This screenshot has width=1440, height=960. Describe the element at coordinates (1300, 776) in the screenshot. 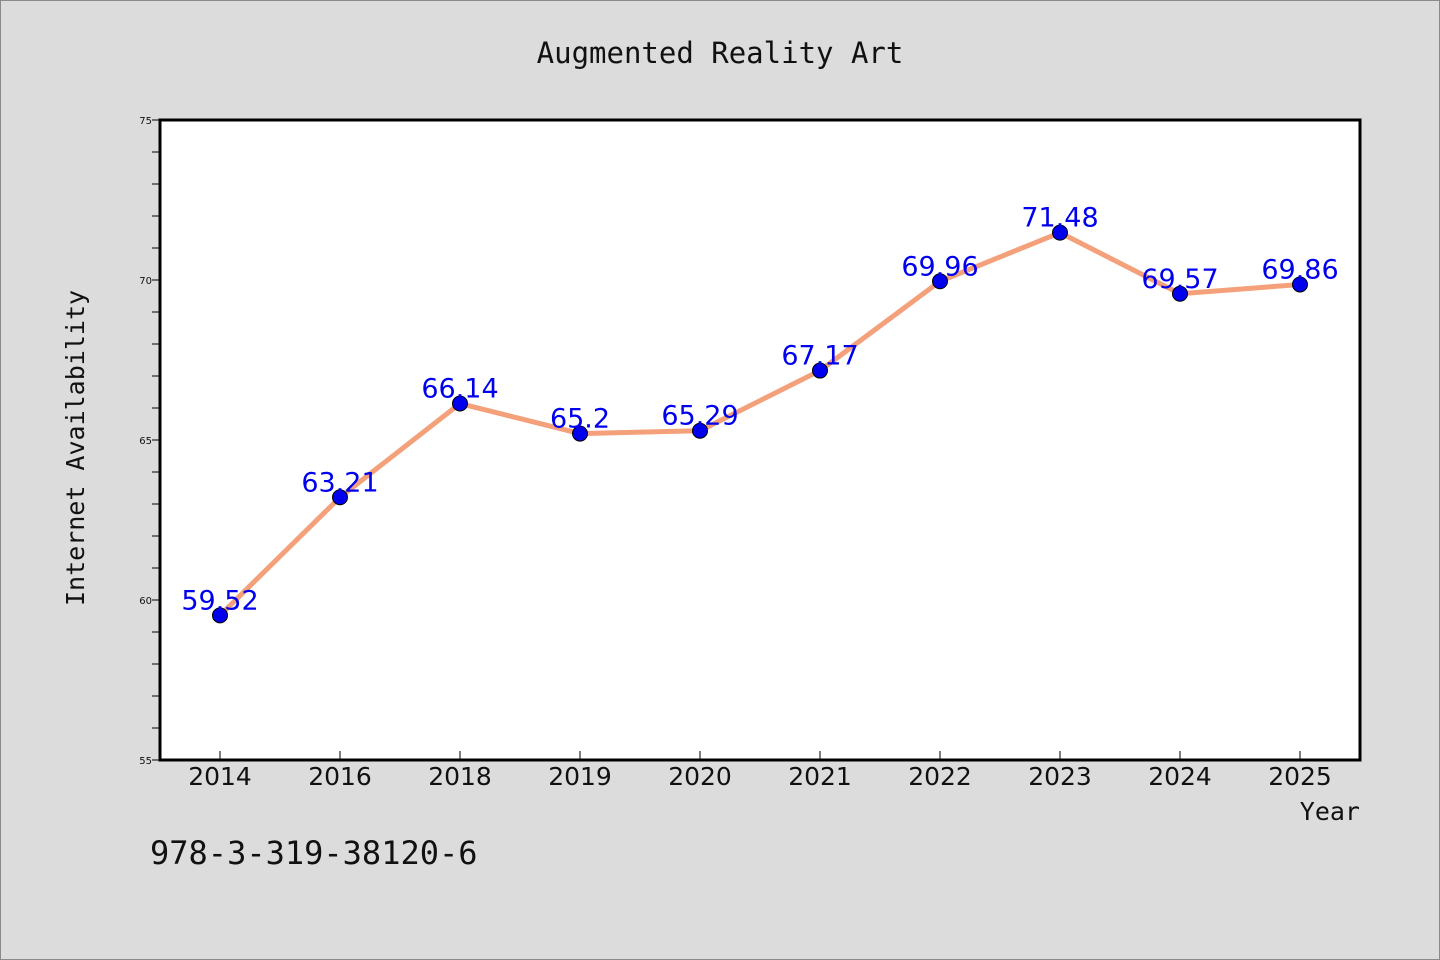

I see `x-tick-label: 2025` at that location.